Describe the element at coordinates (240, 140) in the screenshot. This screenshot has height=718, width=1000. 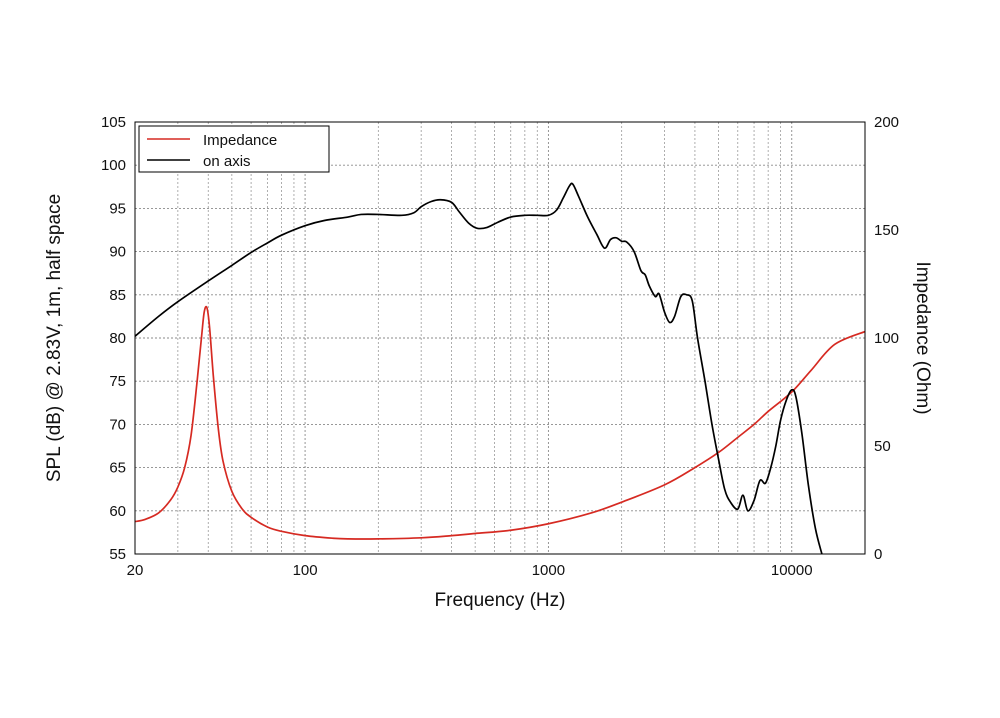
I see `legend-label-impedance: Impedance` at that location.